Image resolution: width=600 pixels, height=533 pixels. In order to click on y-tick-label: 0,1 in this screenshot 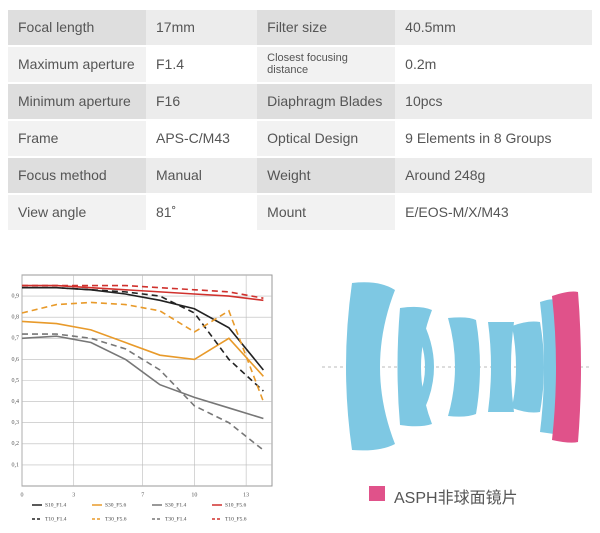, I will do `click(16, 465)`.